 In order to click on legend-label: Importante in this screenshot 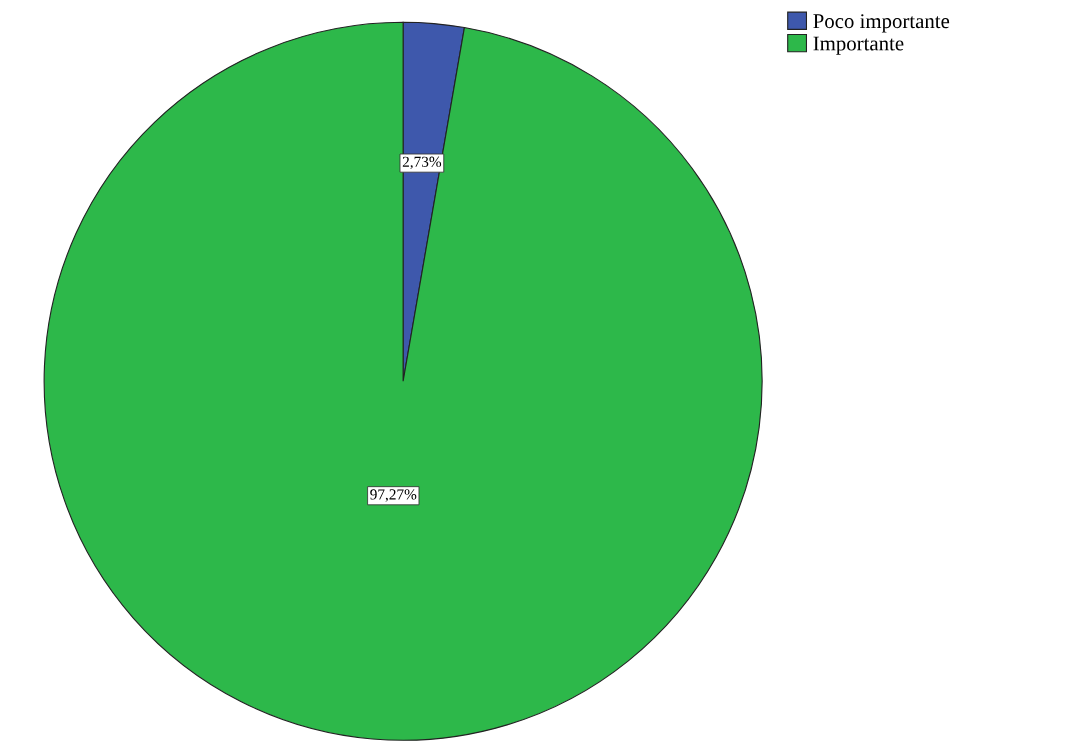, I will do `click(858, 45)`.